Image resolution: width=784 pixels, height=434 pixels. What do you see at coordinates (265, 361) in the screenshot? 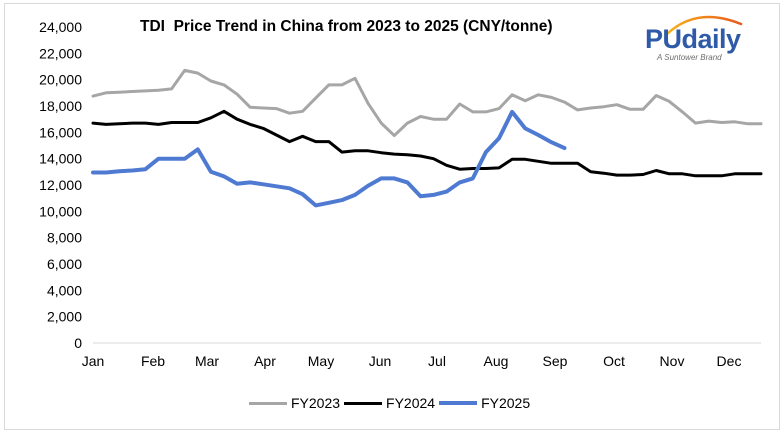
I see `x-tick-label: Apr` at bounding box center [265, 361].